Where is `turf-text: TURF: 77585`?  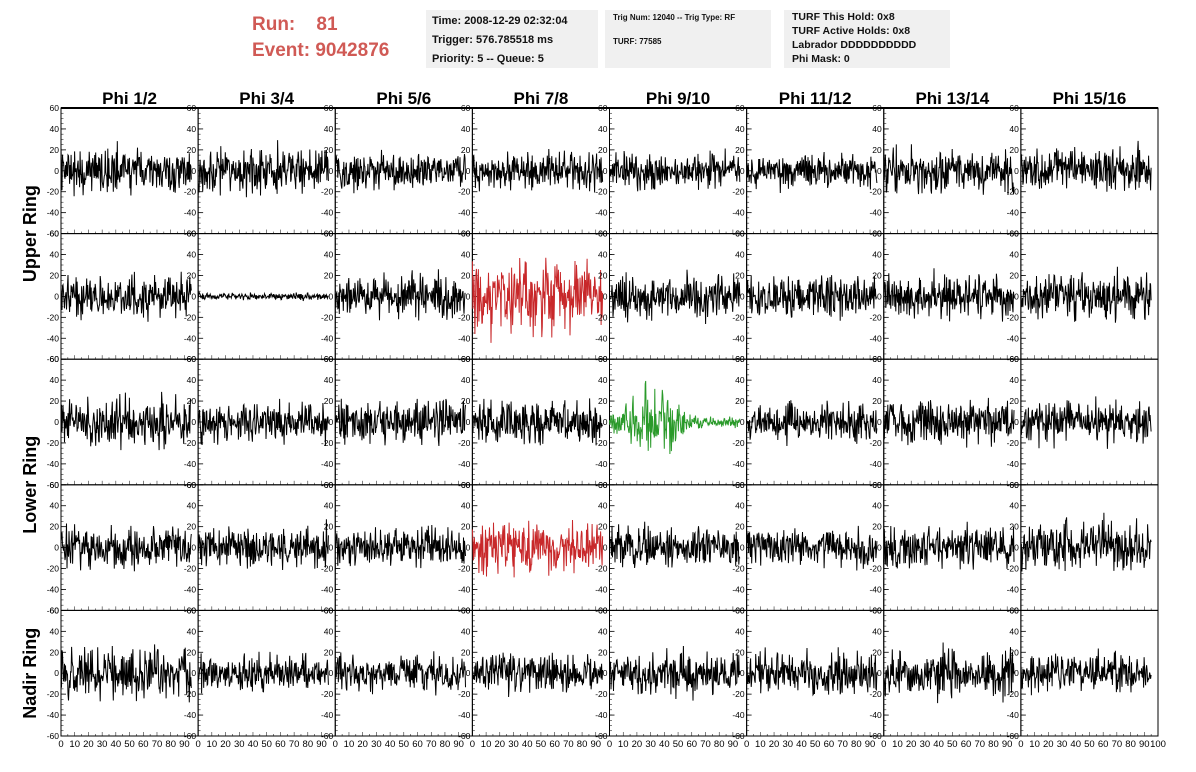 turf-text: TURF: 77585 is located at coordinates (637, 41).